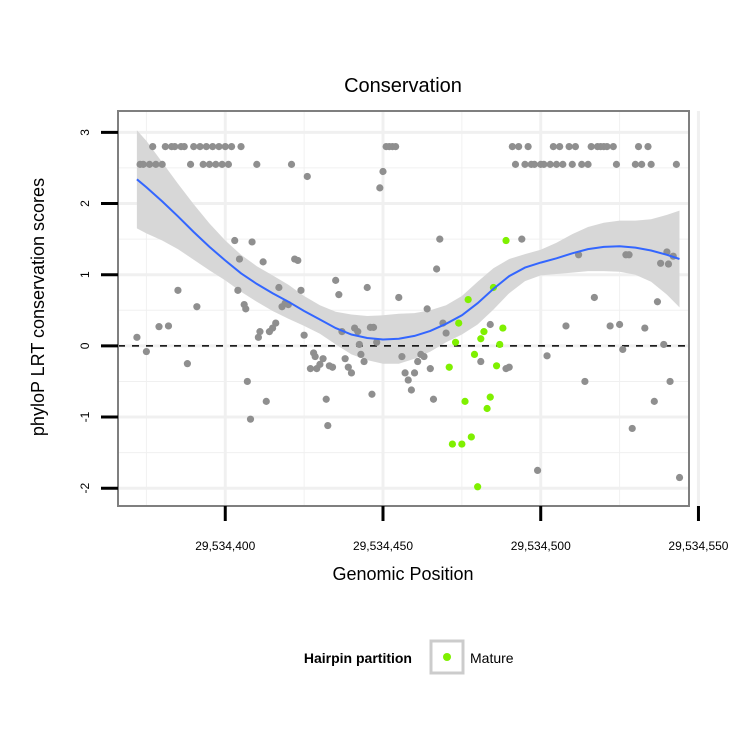 This screenshot has height=750, width=750. Describe the element at coordinates (85, 345) in the screenshot. I see `y-tick-label-2: 0` at that location.